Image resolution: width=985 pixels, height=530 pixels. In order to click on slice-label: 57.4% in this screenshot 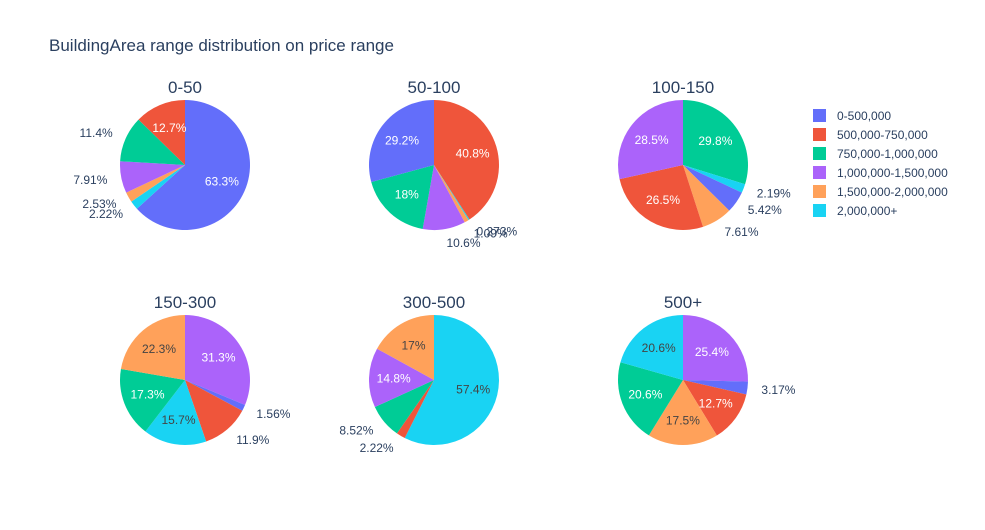, I will do `click(473, 389)`.